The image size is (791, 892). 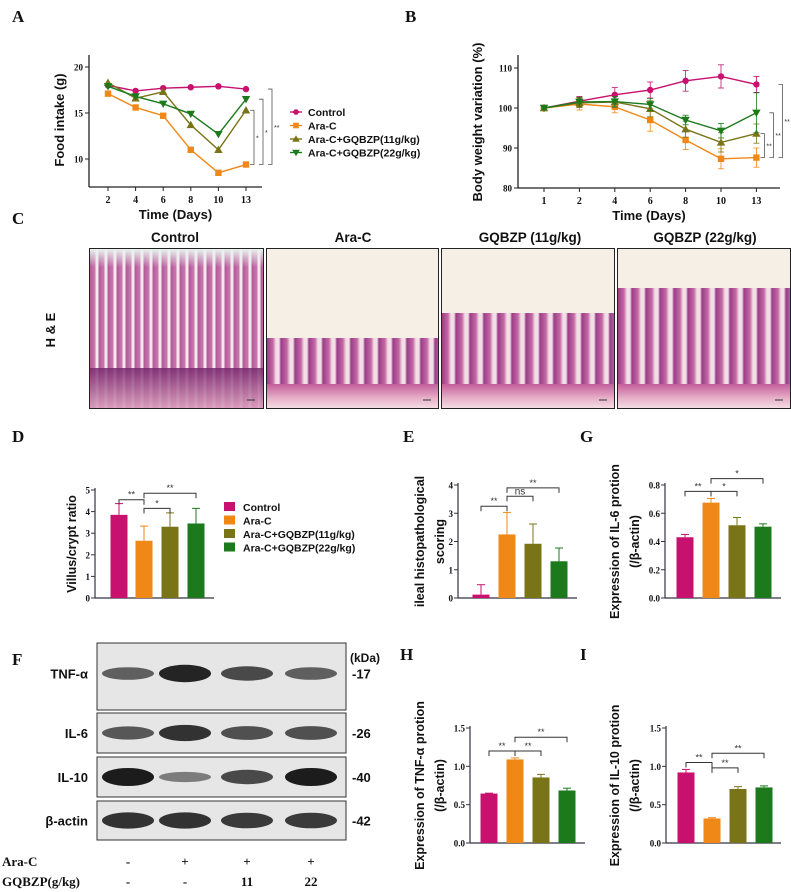 What do you see at coordinates (190, 200) in the screenshot?
I see `x-tick-label: 8` at bounding box center [190, 200].